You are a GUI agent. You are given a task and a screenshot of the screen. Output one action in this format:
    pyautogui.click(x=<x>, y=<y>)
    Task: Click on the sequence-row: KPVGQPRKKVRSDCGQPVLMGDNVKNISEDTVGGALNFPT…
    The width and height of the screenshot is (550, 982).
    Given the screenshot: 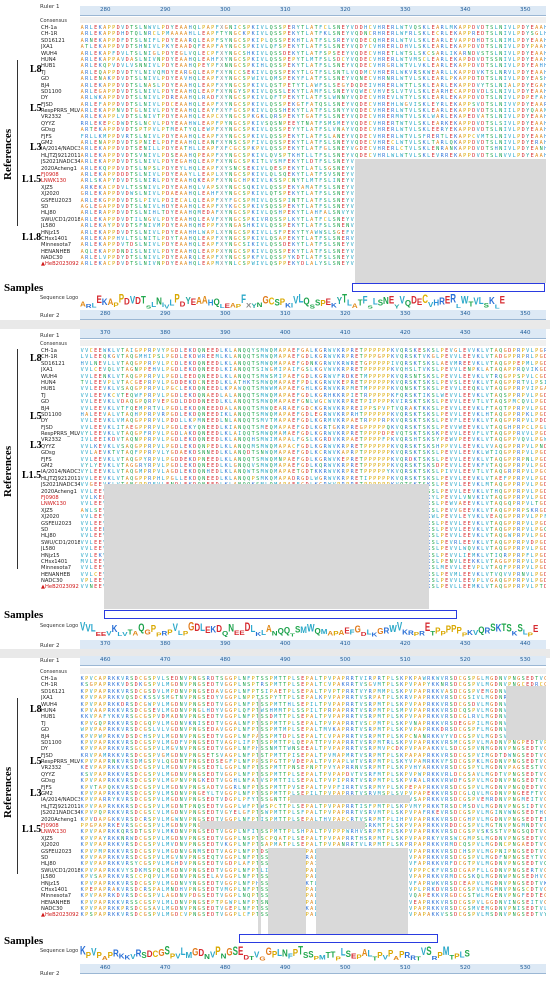 What is the action you would take?
    pyautogui.click(x=313, y=723)
    